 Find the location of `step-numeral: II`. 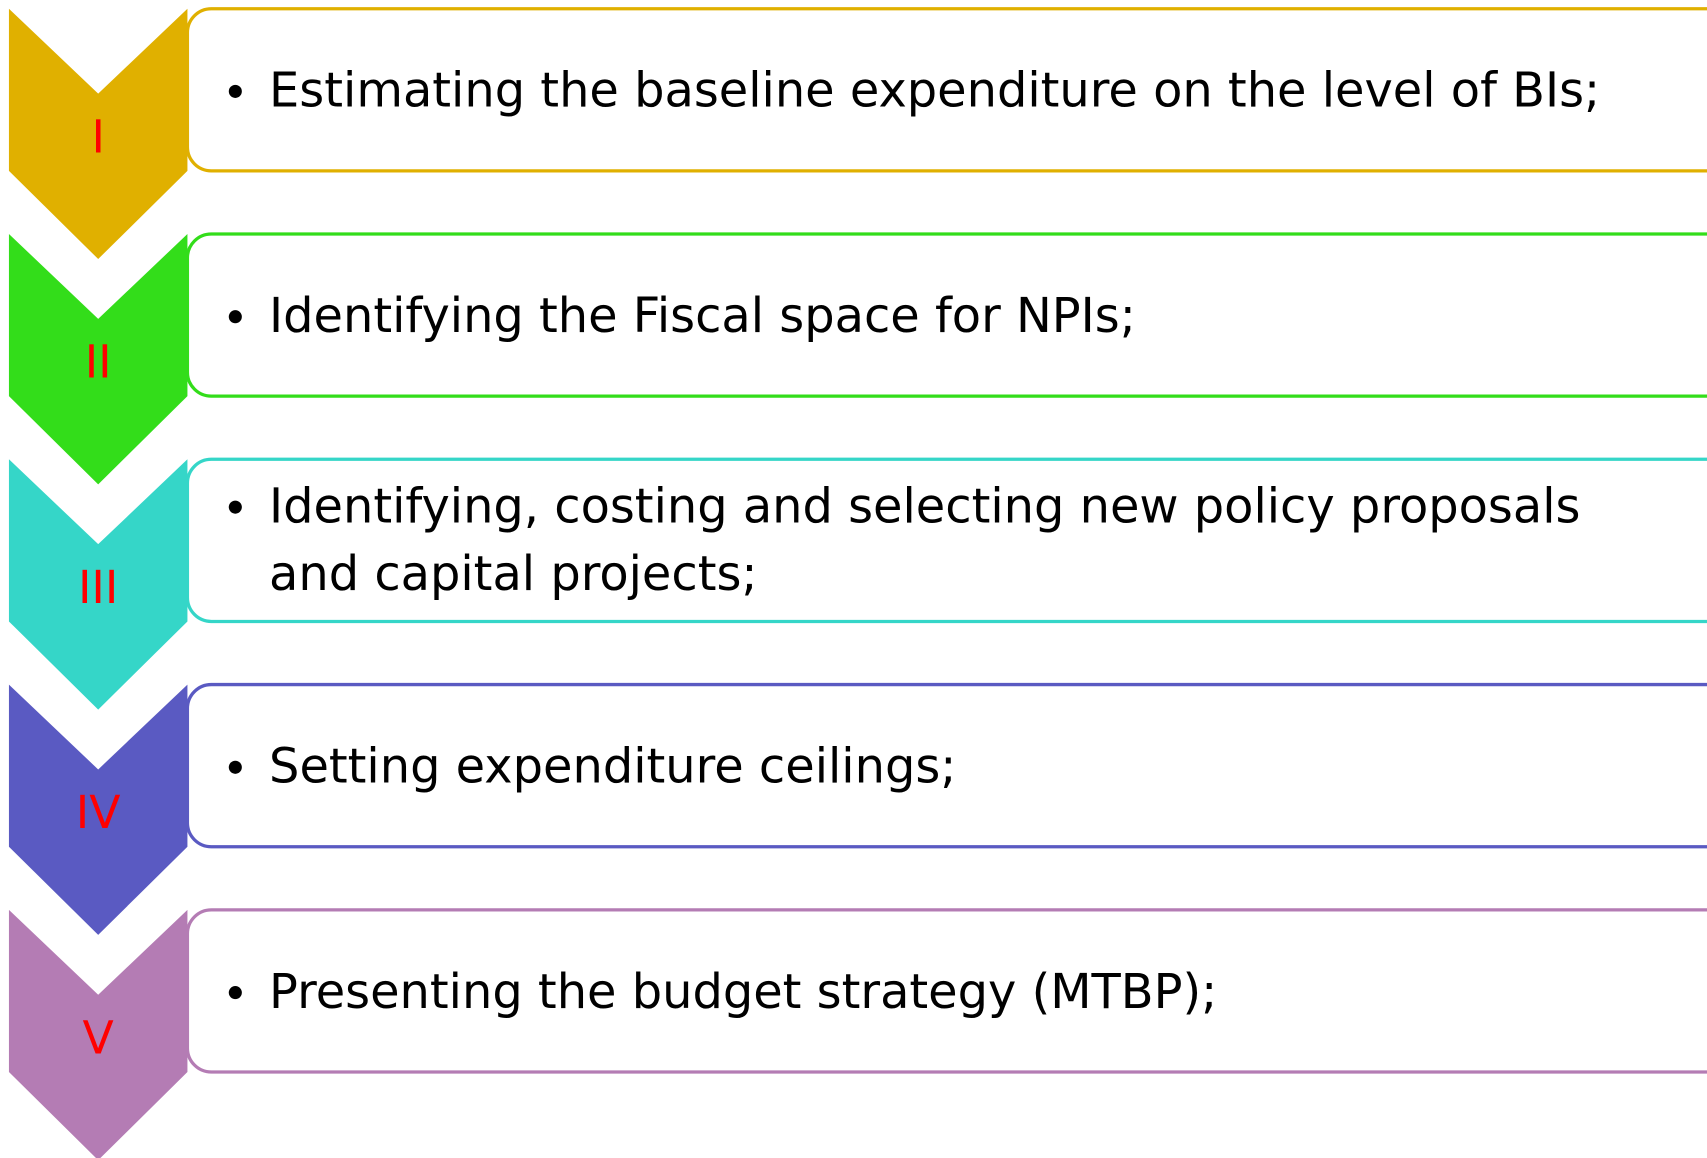

step-numeral: II is located at coordinates (98, 362).